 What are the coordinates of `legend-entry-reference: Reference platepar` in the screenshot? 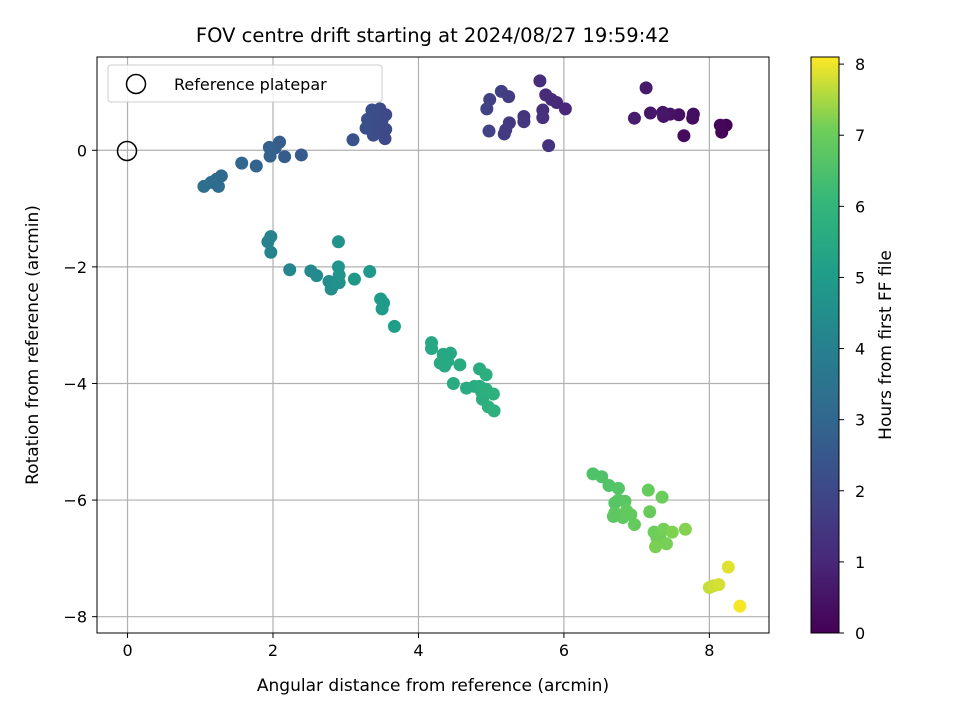 It's located at (250, 84).